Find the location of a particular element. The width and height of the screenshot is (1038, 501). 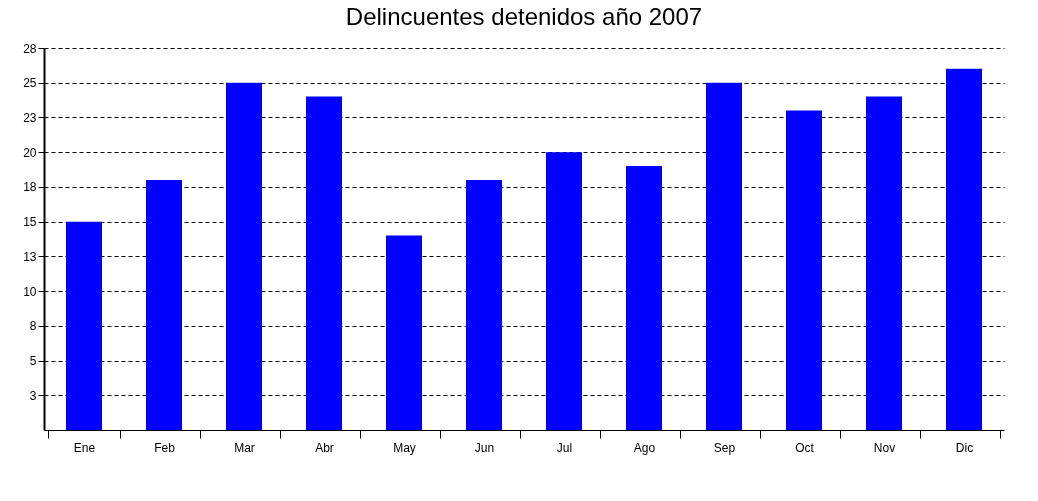

y-tick-label: 18 is located at coordinates (30, 187).